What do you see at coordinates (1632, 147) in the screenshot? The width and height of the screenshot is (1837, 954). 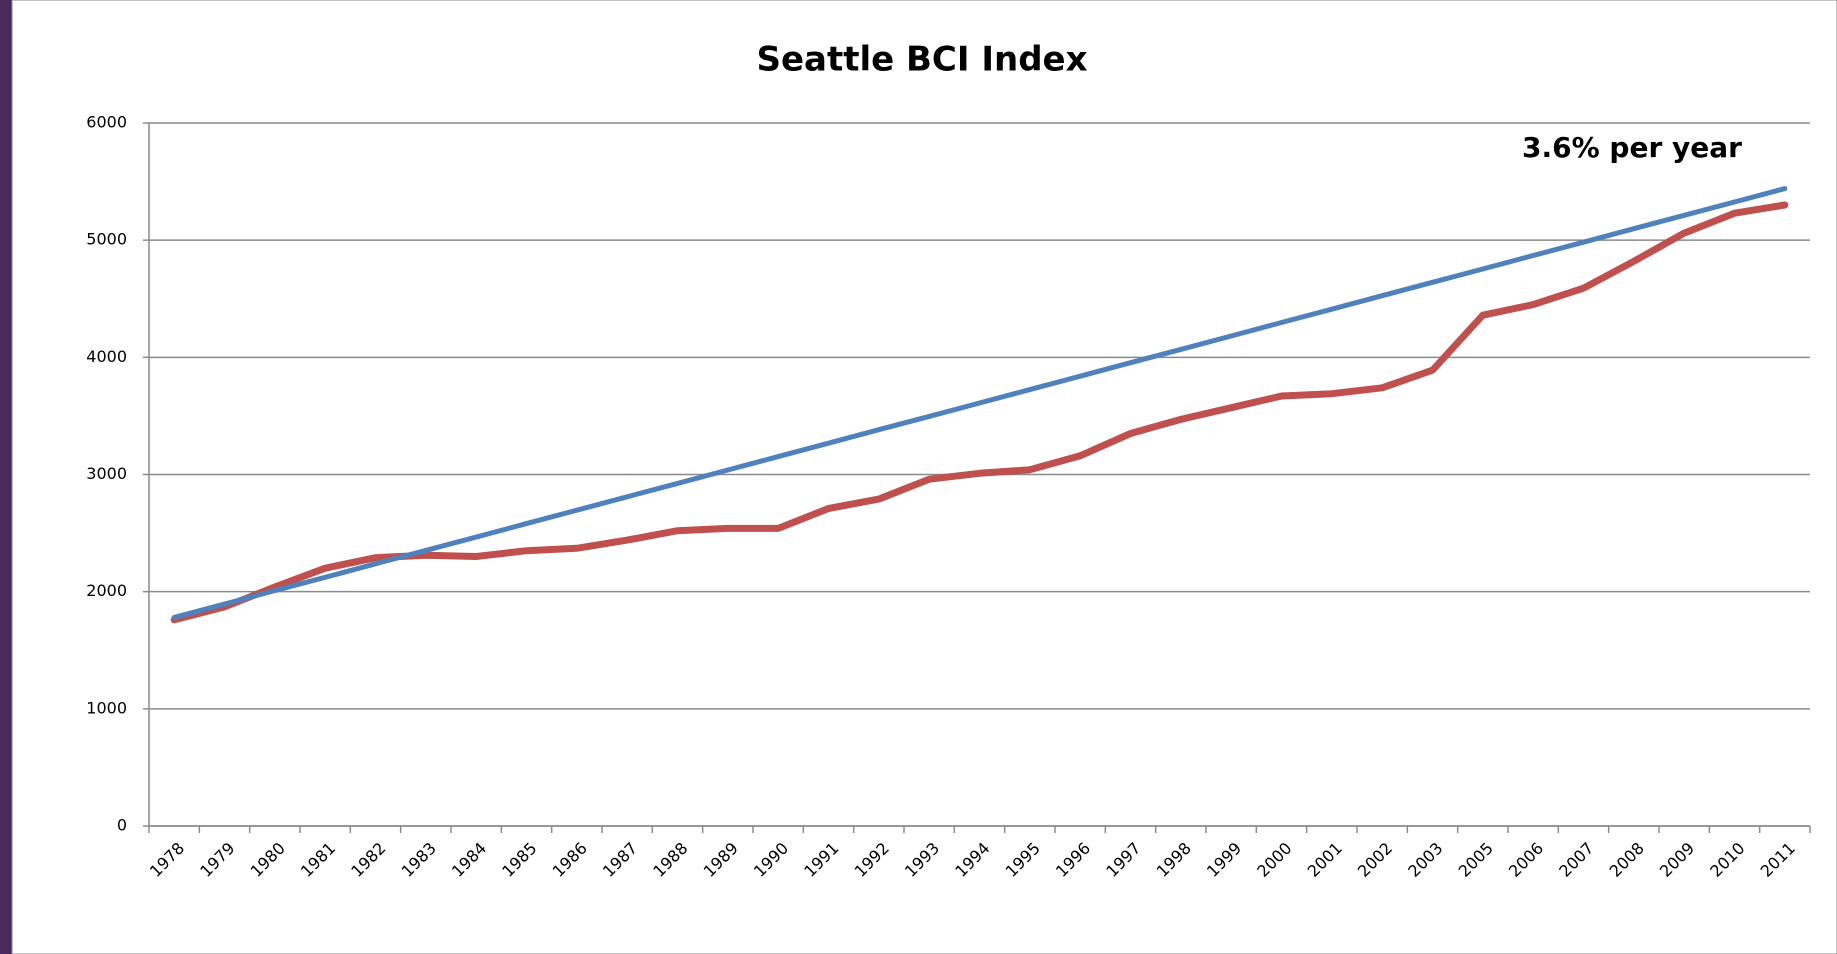 I see `annotation: 3.6% per year` at bounding box center [1632, 147].